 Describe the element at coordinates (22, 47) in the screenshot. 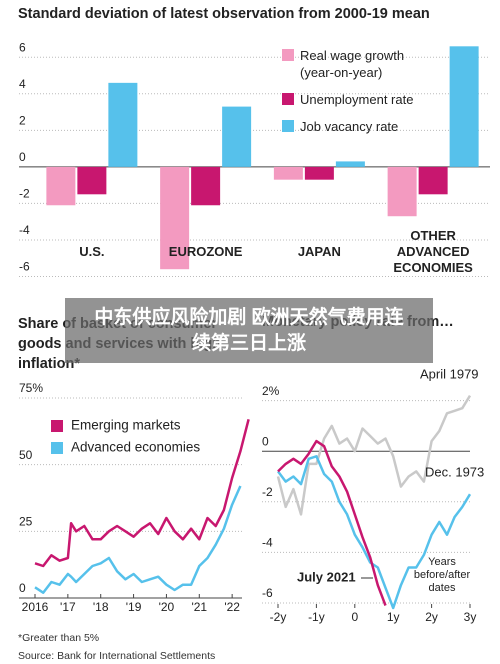

I see `y-tick-label: 6` at that location.